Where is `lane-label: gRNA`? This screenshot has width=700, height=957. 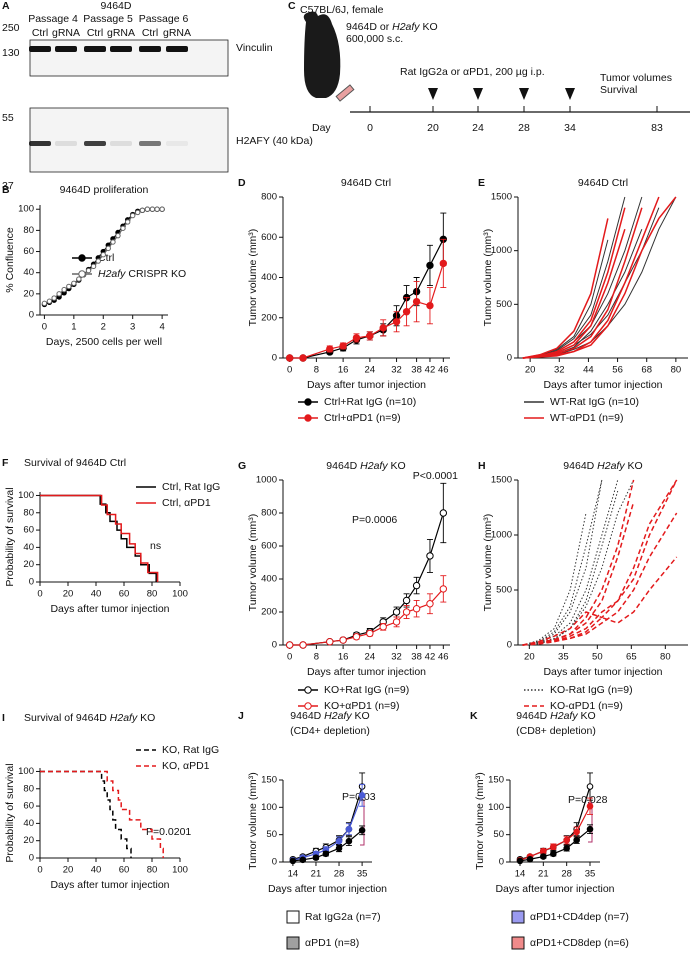
lane-label: gRNA is located at coordinates (121, 33).